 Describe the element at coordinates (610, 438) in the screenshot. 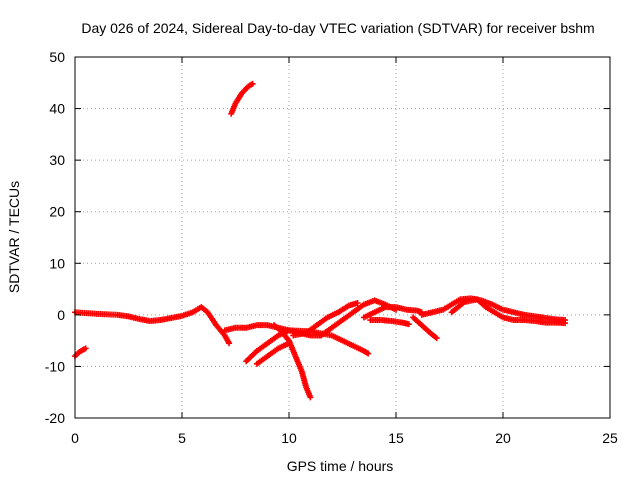

I see `x-tick-label: 25` at that location.